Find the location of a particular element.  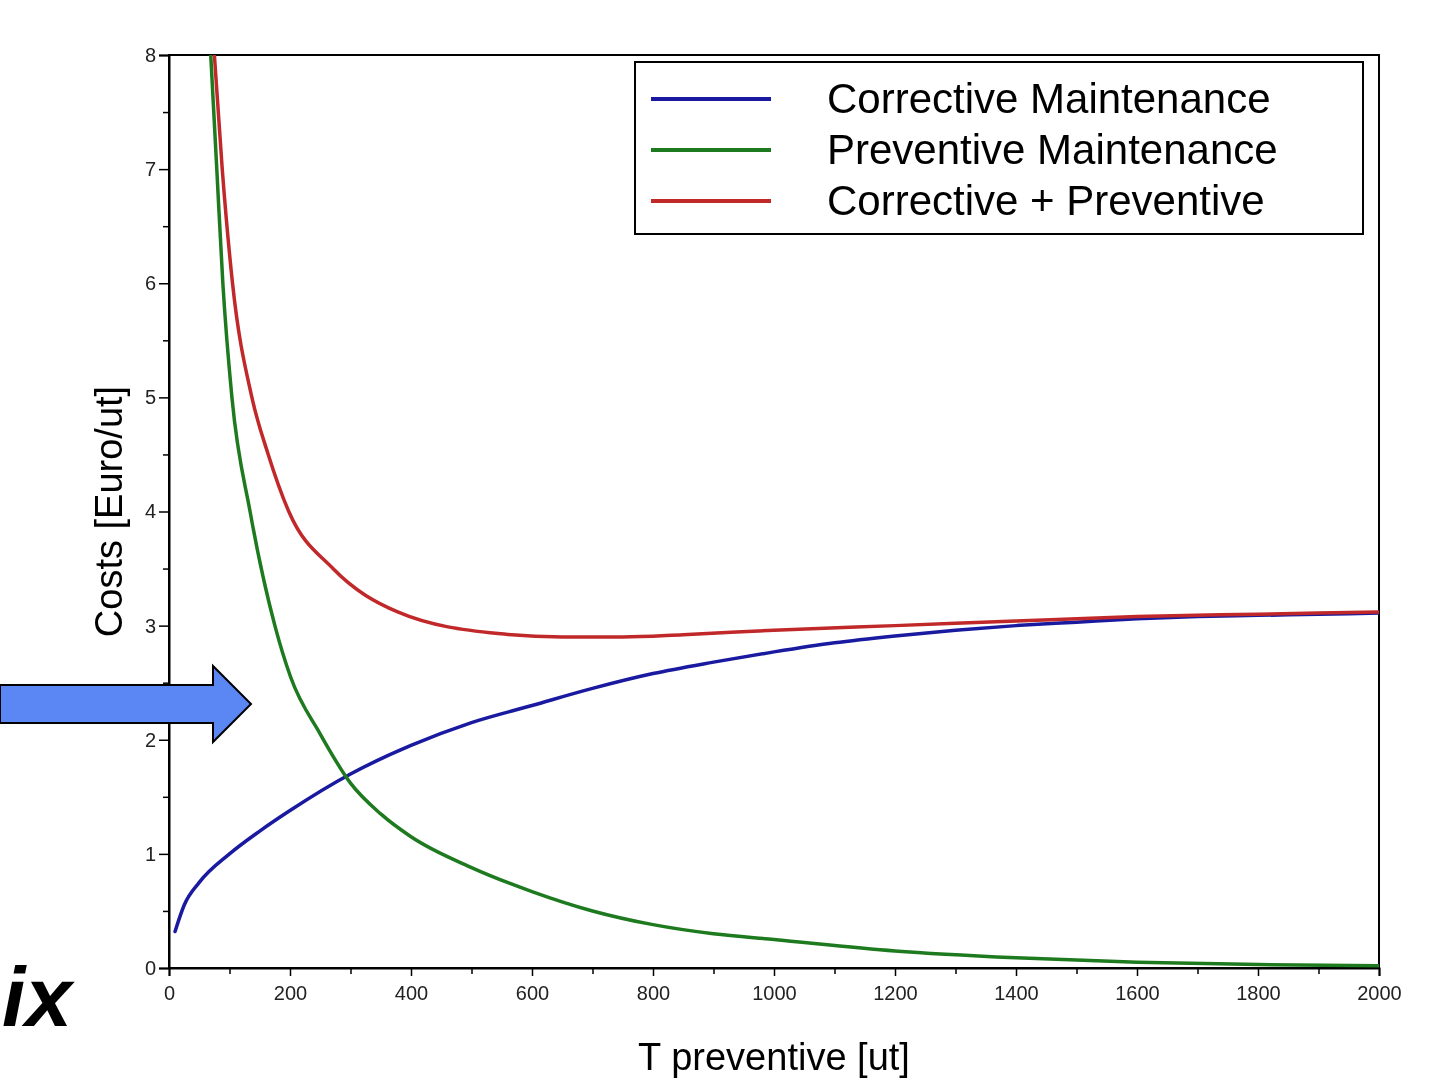

y-tick-label: 2 is located at coordinates (150, 739).